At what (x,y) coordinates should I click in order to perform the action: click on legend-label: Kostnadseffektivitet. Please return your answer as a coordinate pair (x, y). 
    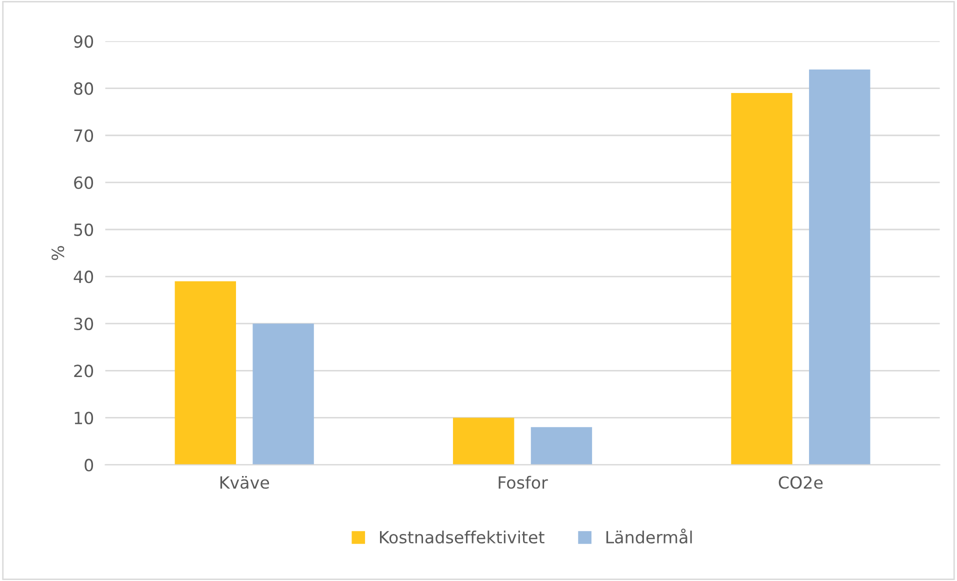
    Looking at the image, I should click on (462, 537).